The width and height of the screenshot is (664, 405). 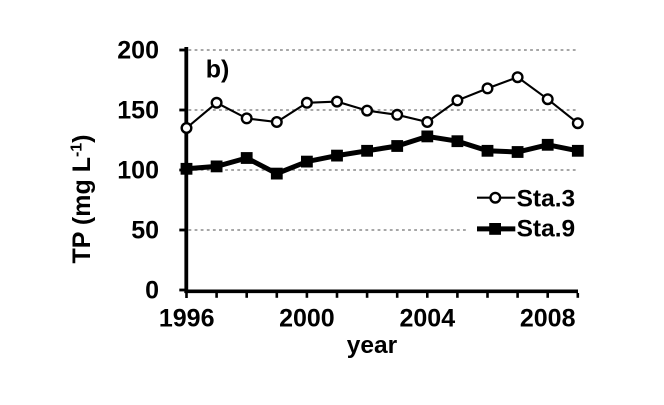 I want to click on svg-text: 200, so click(x=138, y=51).